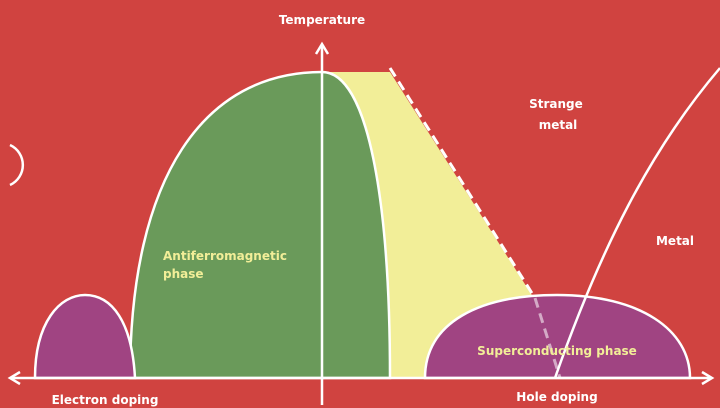 Image resolution: width=720 pixels, height=408 pixels. Describe the element at coordinates (558, 114) in the screenshot. I see `region-label: Strange metal` at that location.